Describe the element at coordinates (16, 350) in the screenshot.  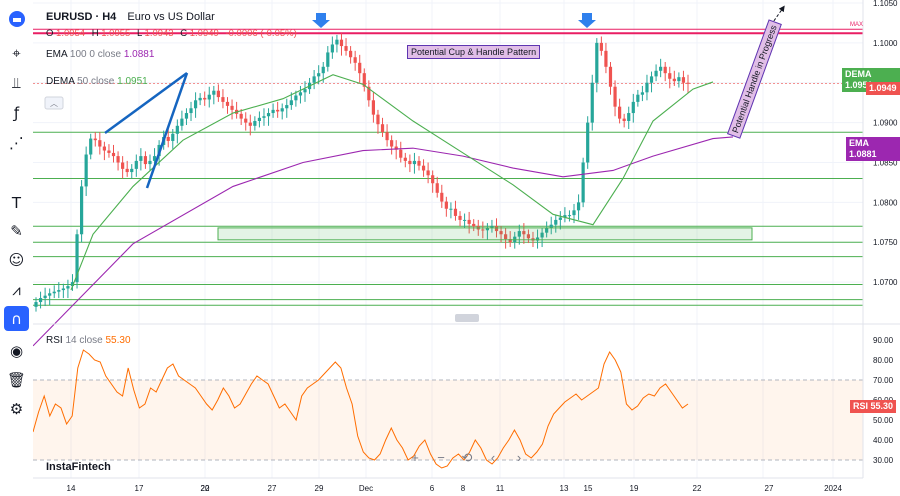
I see `eye-icon: ◉` at that location.